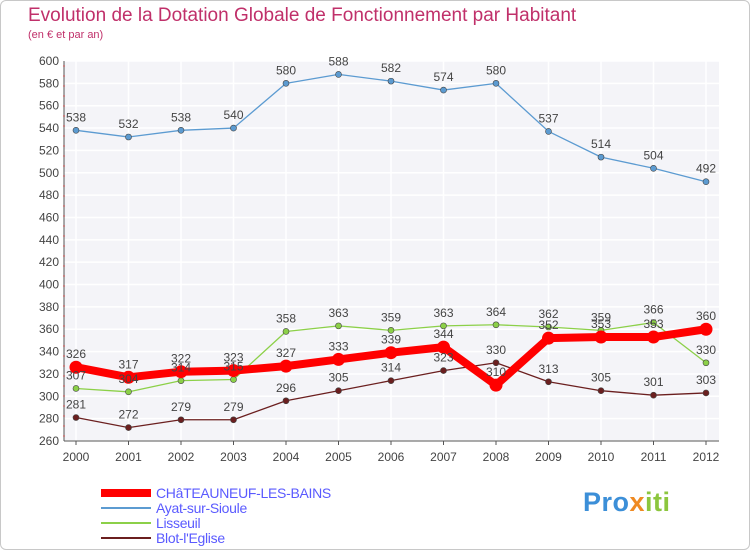  Describe the element at coordinates (653, 337) in the screenshot. I see `point-chateauneuf-2011` at that location.